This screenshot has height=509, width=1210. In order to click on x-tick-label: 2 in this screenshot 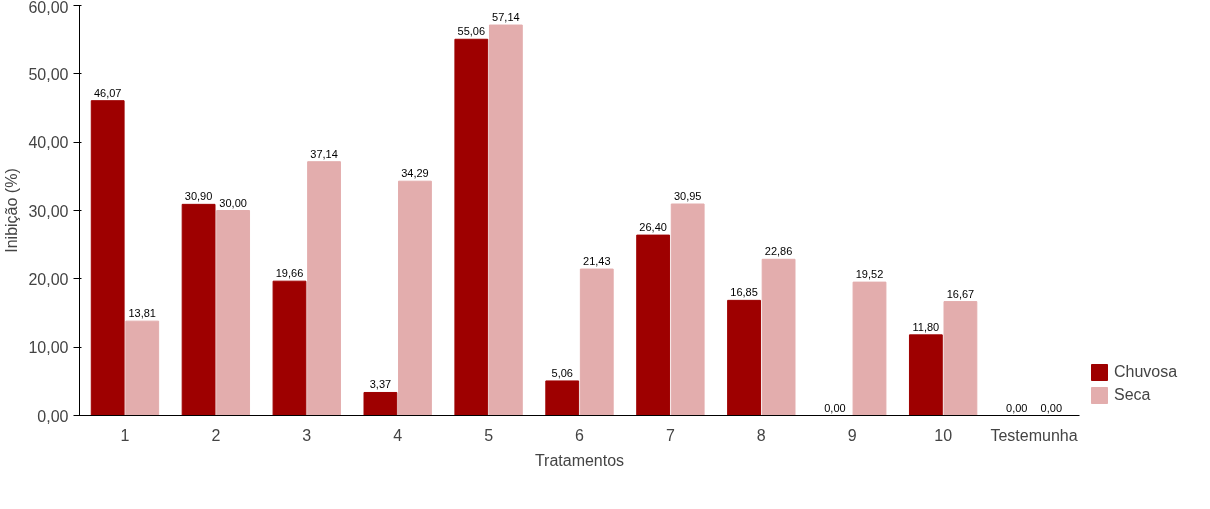, I will do `click(216, 435)`.